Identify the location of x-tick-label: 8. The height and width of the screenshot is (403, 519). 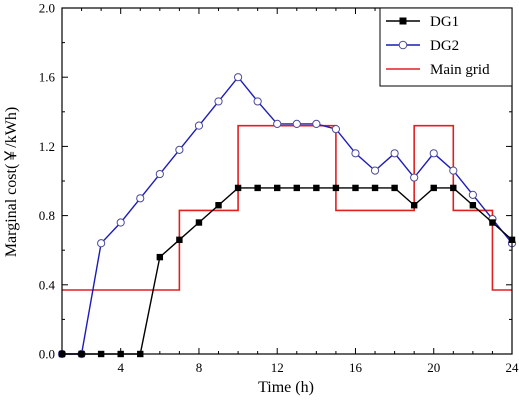
(199, 367).